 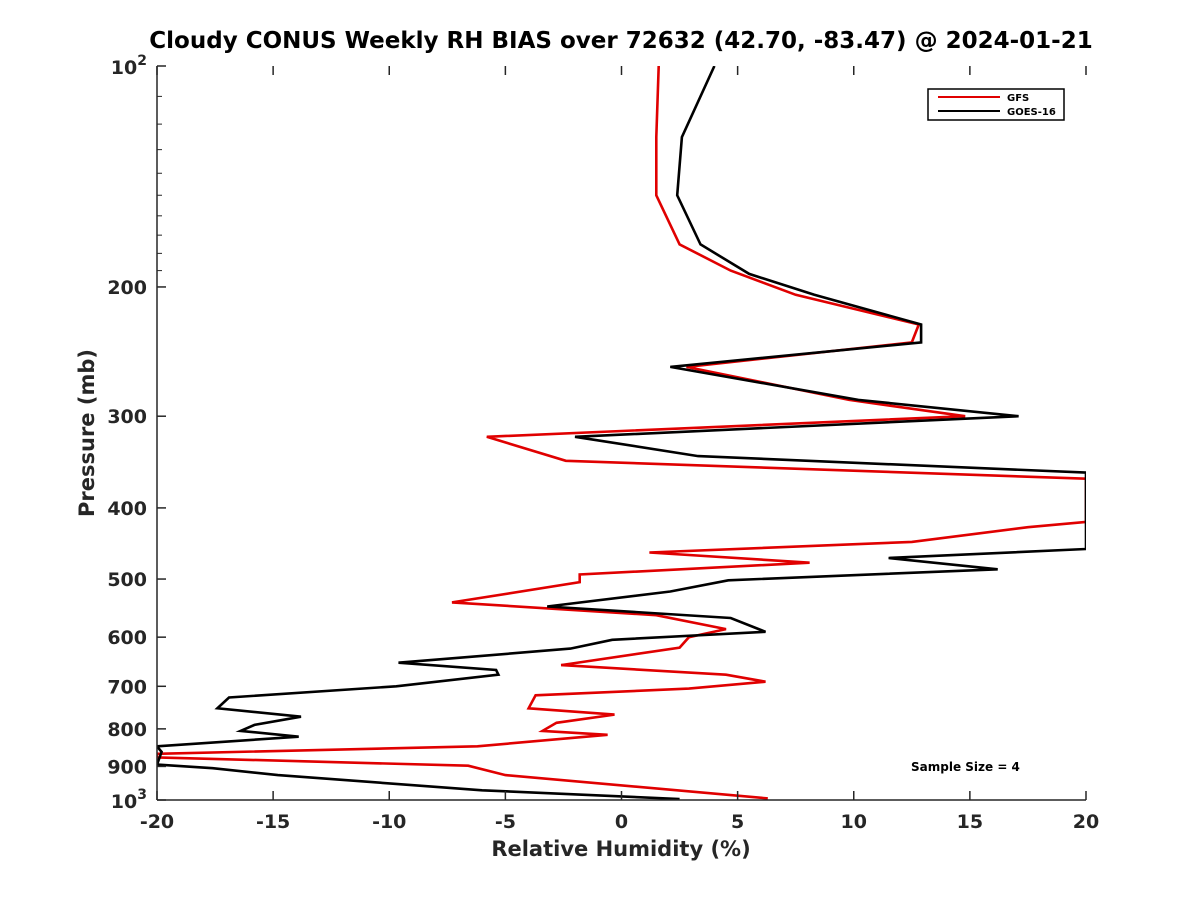 I want to click on legend-gfs-label: GFS, so click(x=1018, y=98).